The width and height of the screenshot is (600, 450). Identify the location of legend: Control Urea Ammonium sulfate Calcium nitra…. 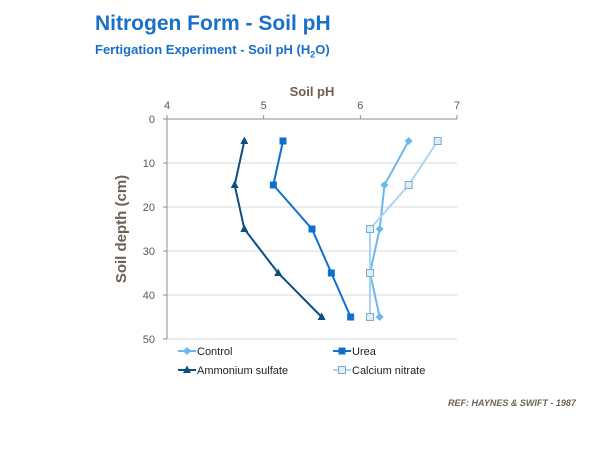
(301, 361).